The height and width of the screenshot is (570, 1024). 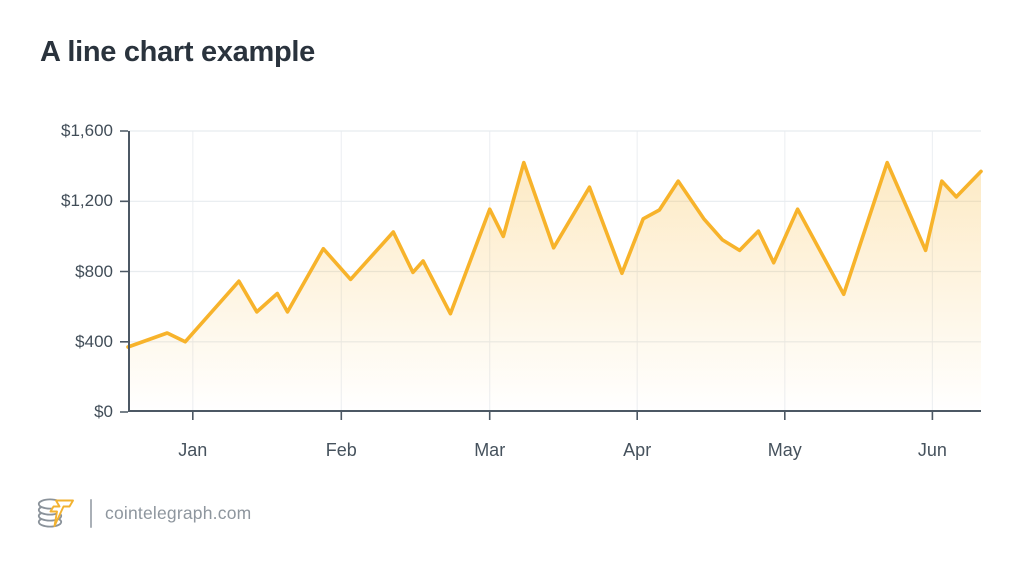 What do you see at coordinates (61, 513) in the screenshot?
I see `lightning-bolt-t-glyph` at bounding box center [61, 513].